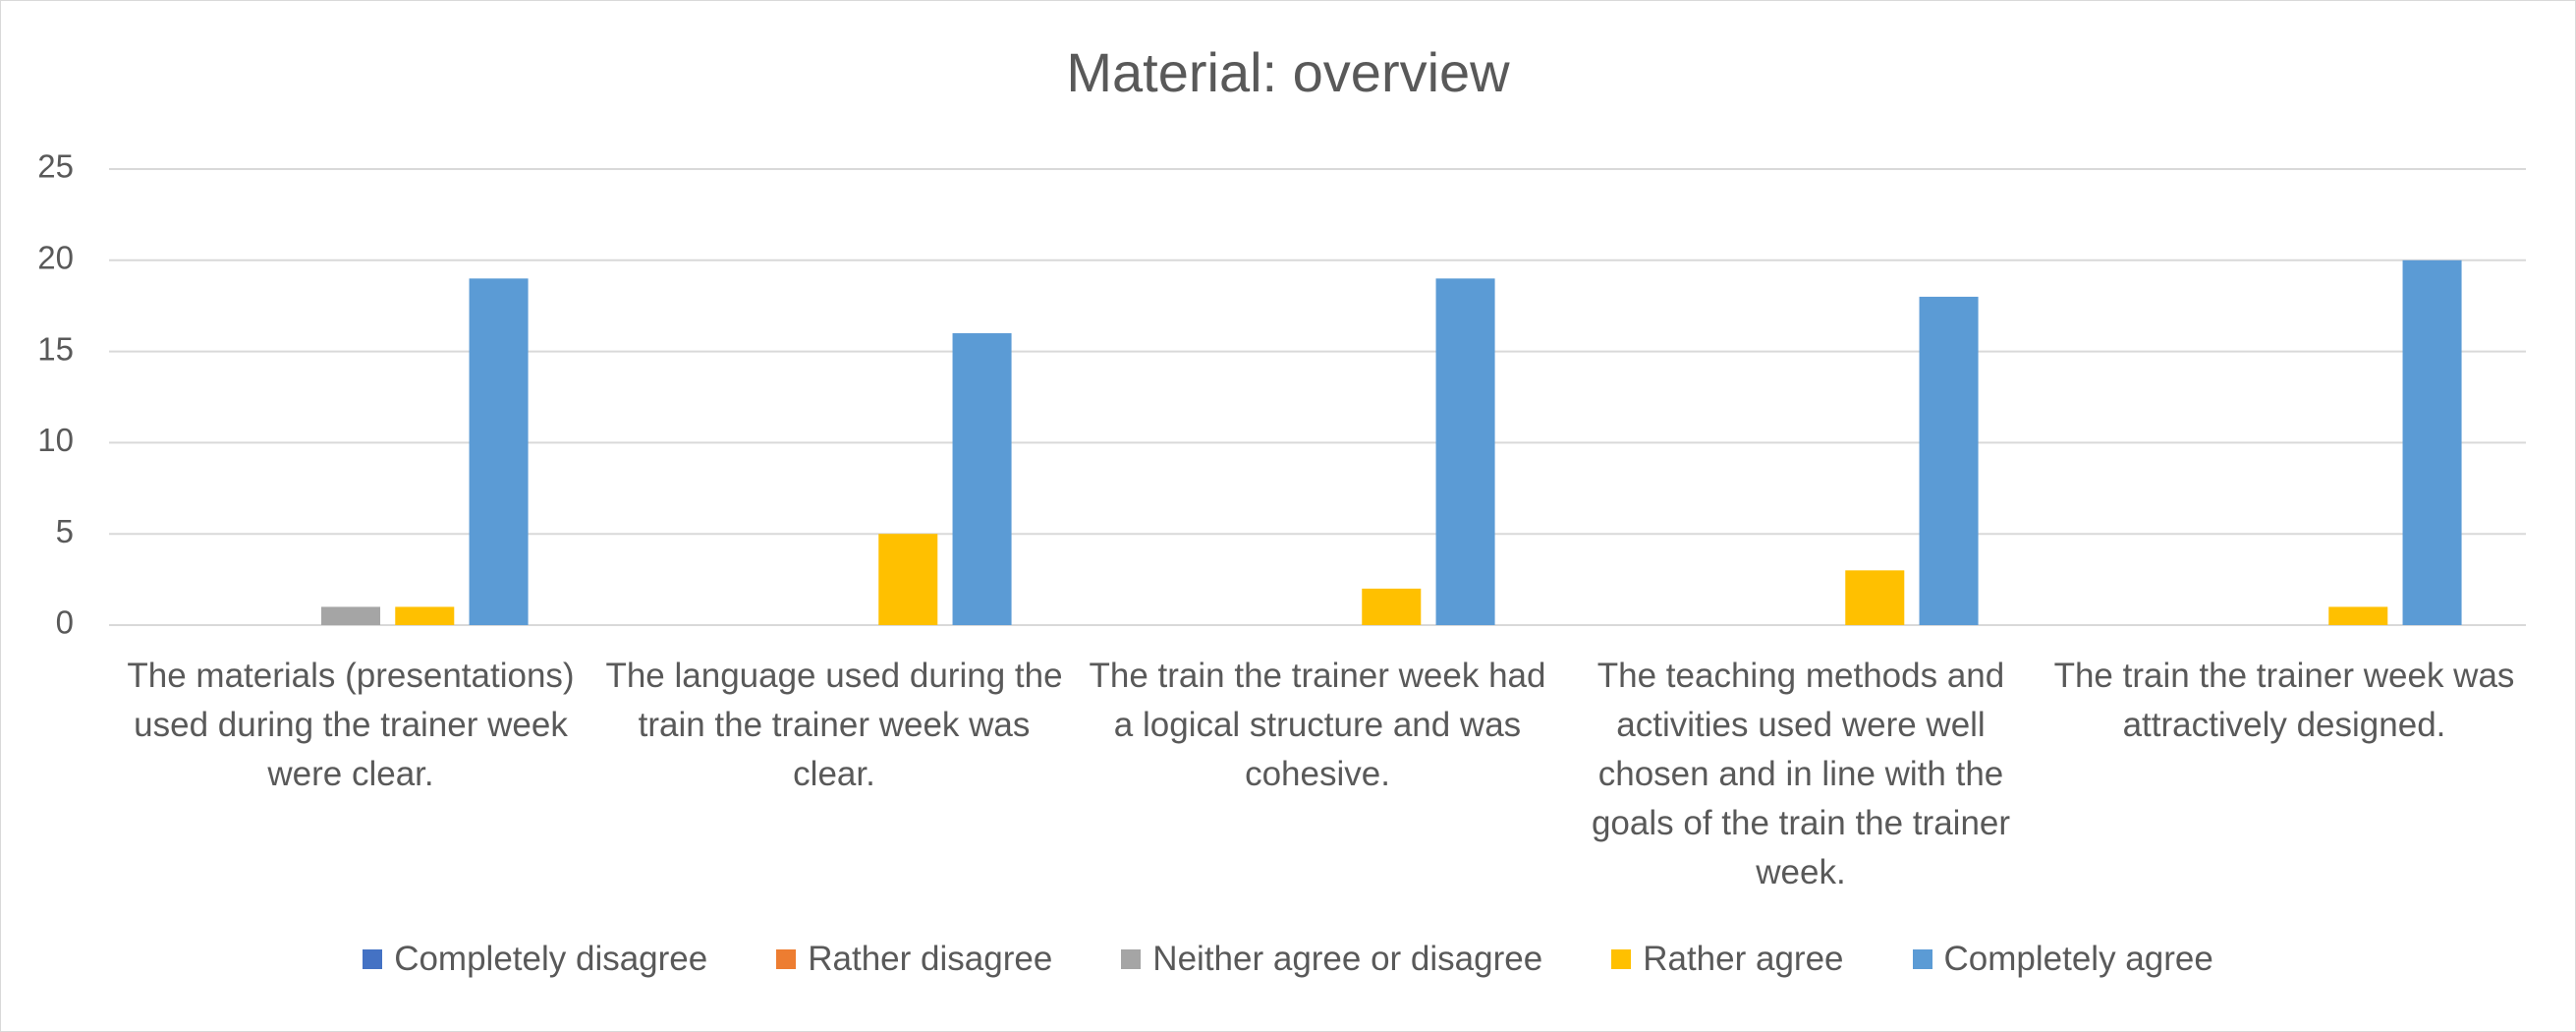  I want to click on y-tick-label: 25, so click(55, 166).